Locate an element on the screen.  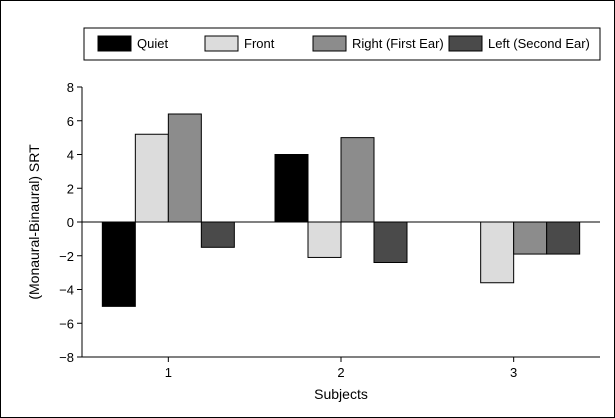
y-tick-label: 0 is located at coordinates (70, 222).